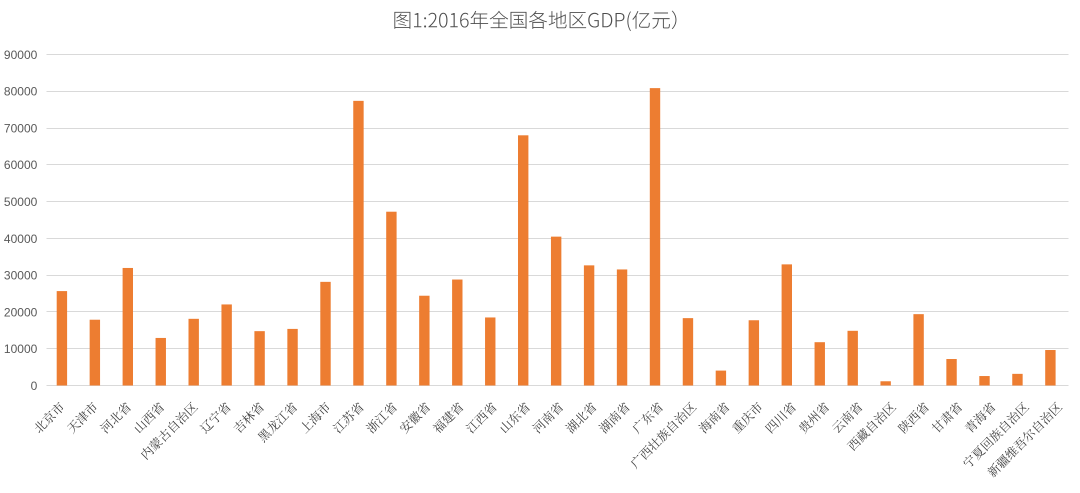 Image resolution: width=1080 pixels, height=493 pixels. I want to click on svg-text: 0, so click(34, 386).